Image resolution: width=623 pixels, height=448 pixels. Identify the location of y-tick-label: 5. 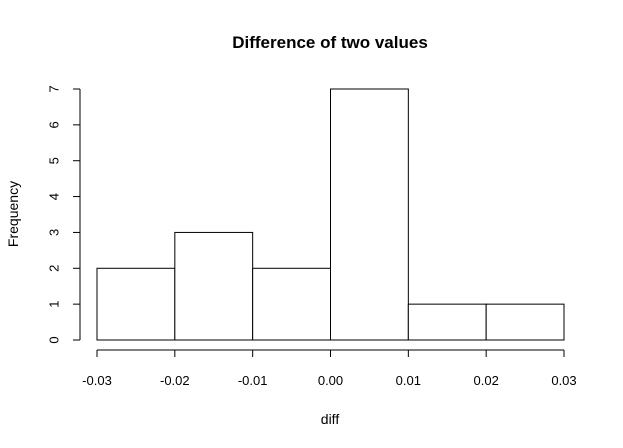
(54, 160).